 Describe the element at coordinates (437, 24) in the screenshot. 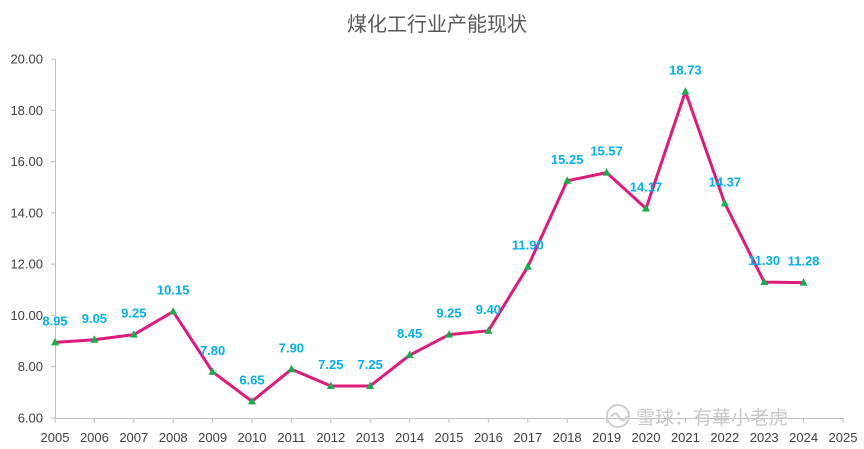

I see `chart-title: 煤化工行业产能现状` at that location.